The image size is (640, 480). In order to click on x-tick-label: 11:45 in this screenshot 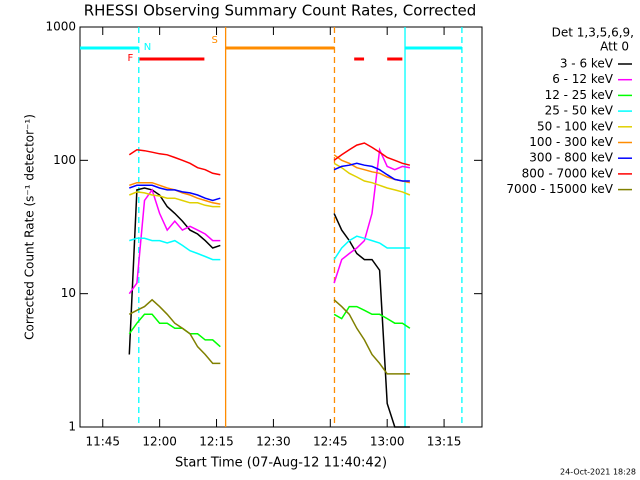, I will do `click(102, 442)`.